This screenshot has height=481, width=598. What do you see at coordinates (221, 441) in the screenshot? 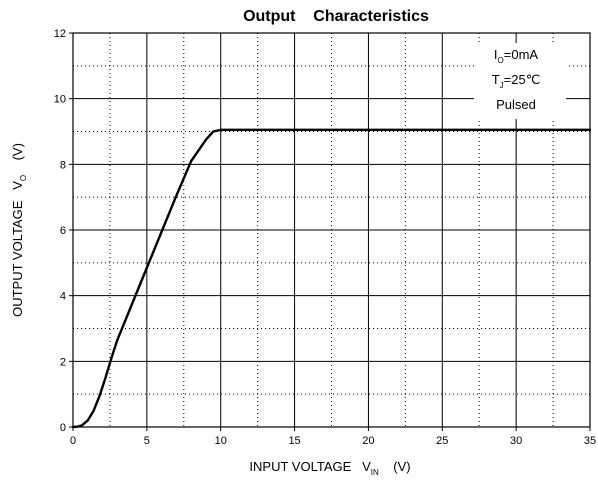
I see `x-tick-label: 10` at bounding box center [221, 441].